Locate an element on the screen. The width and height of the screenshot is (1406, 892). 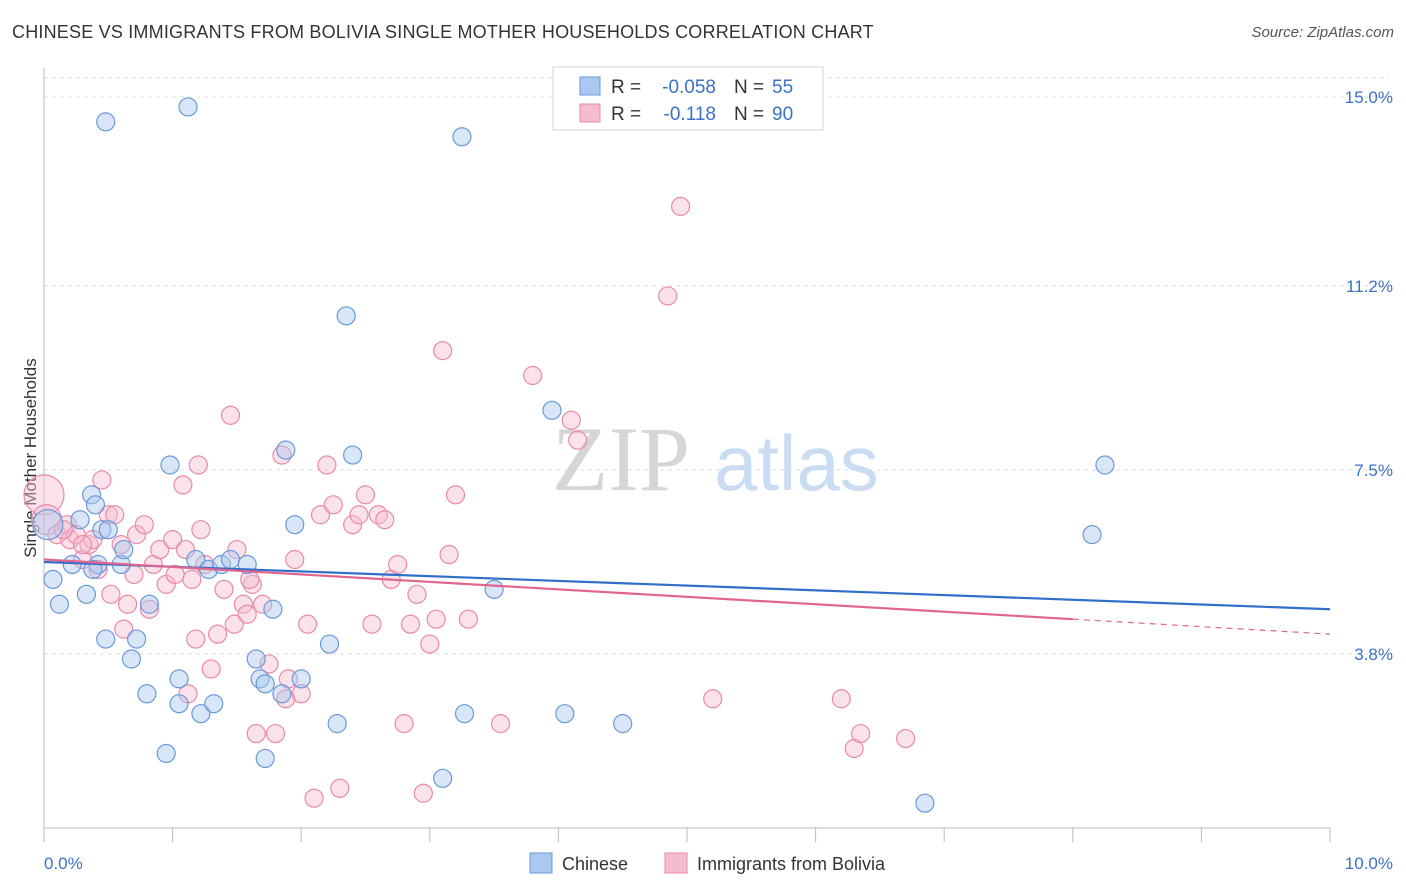
bottom-legend: Chinese Immigrants from Bolivia is located at coordinates (707, 863).